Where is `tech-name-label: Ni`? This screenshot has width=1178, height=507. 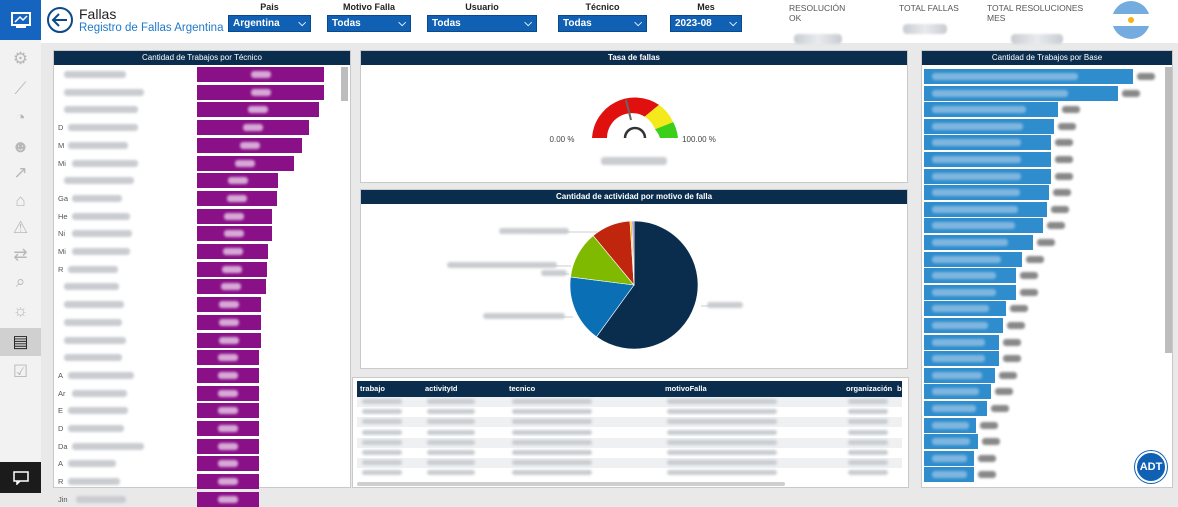
tech-name-label: Ni is located at coordinates (62, 234).